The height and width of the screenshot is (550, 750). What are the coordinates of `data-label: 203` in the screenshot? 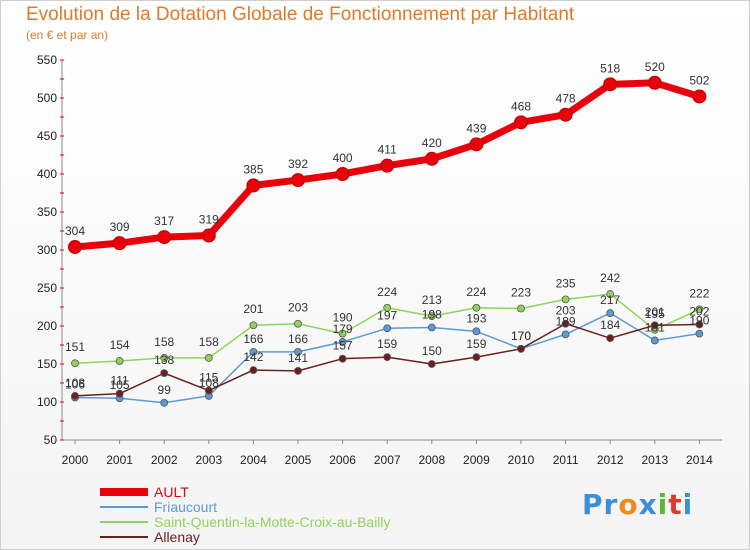 It's located at (566, 311).